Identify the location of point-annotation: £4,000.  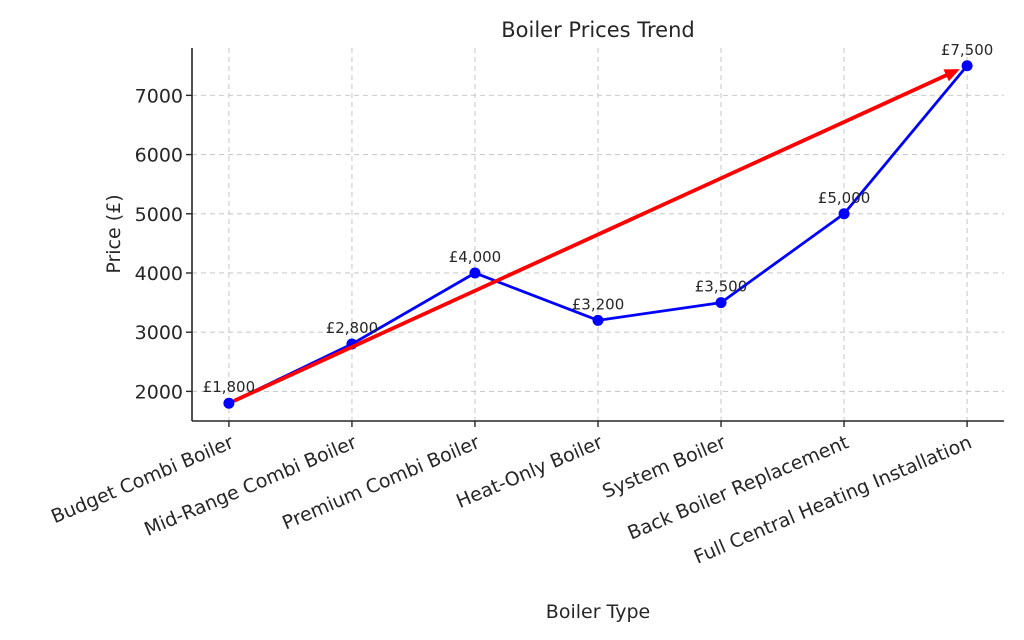
(475, 257).